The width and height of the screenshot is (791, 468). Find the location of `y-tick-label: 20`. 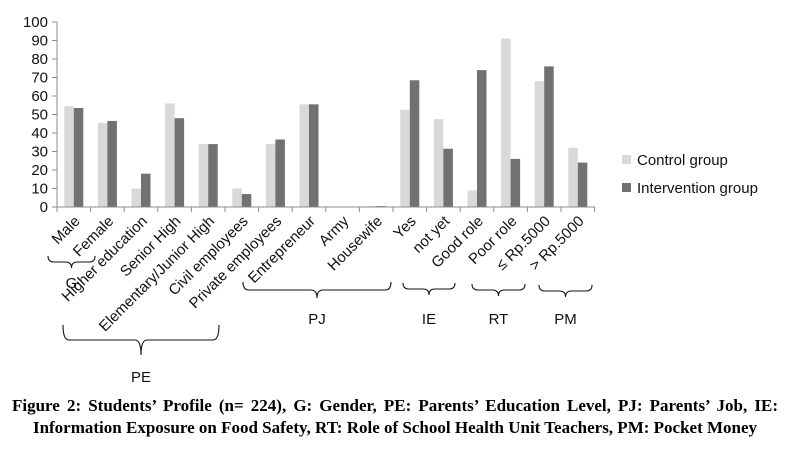

y-tick-label: 20 is located at coordinates (39, 170).